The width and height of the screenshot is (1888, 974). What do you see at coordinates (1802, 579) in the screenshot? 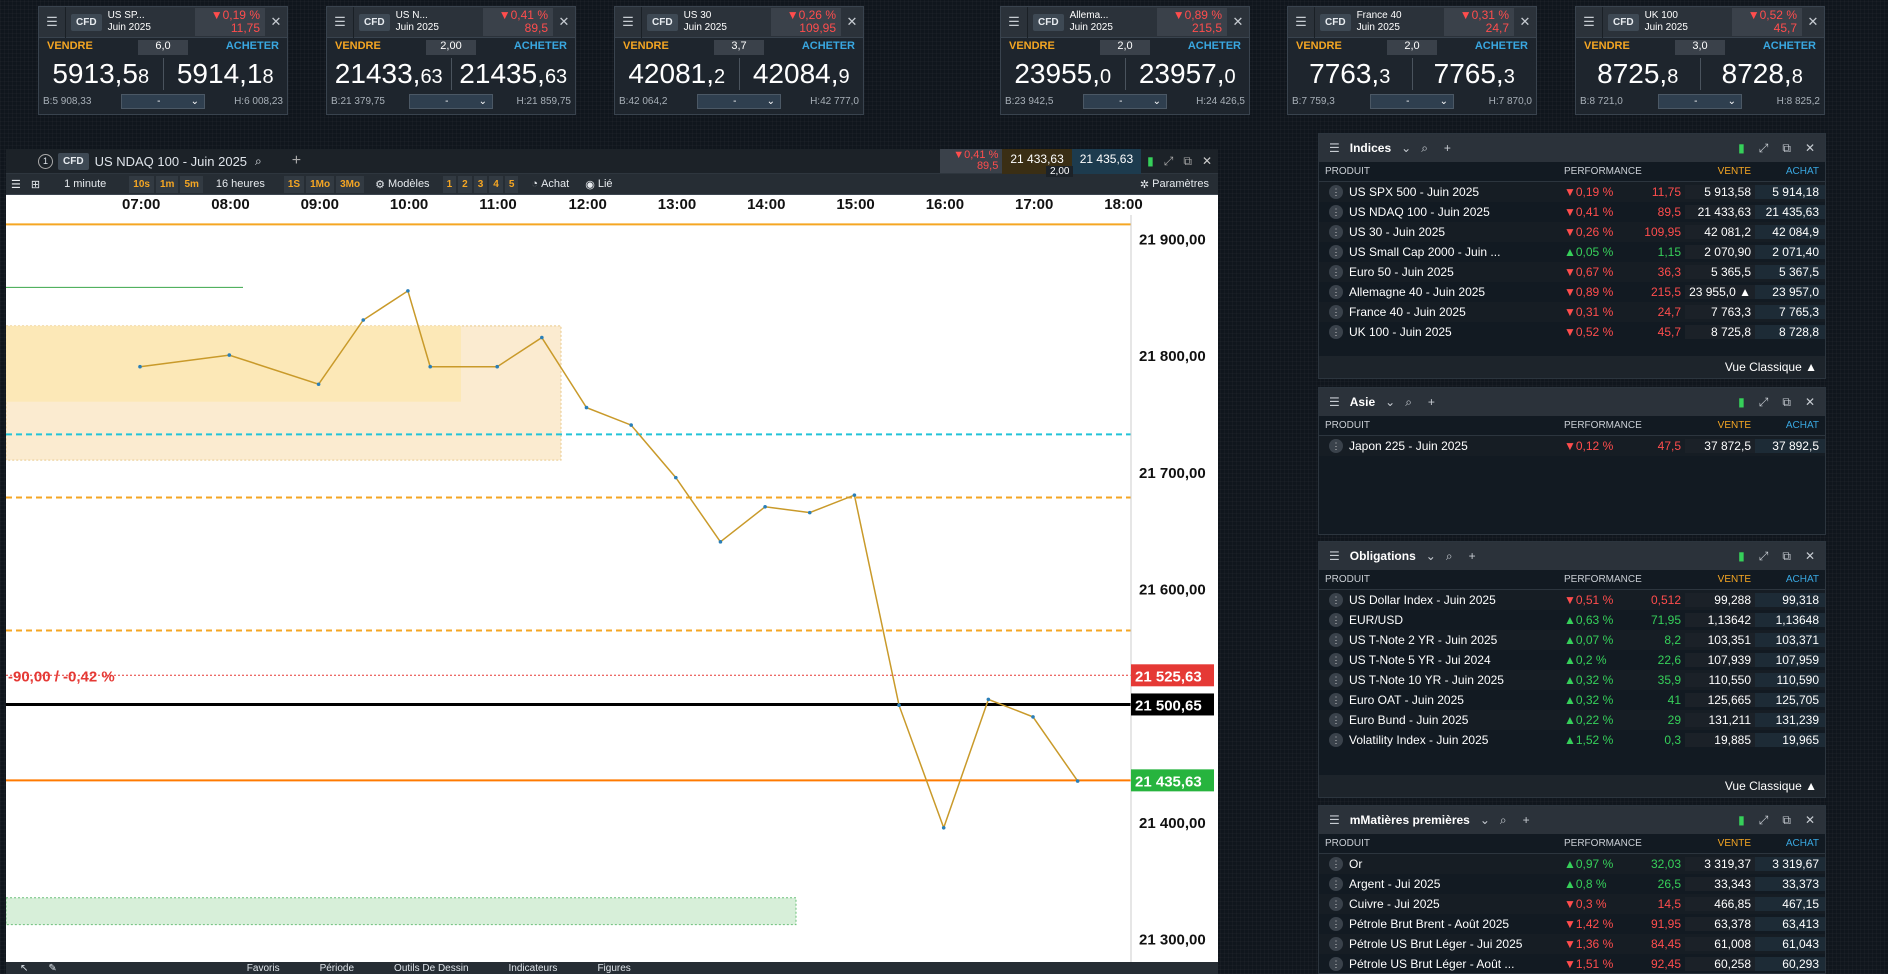
I see `col-buy: ACHAT` at bounding box center [1802, 579].